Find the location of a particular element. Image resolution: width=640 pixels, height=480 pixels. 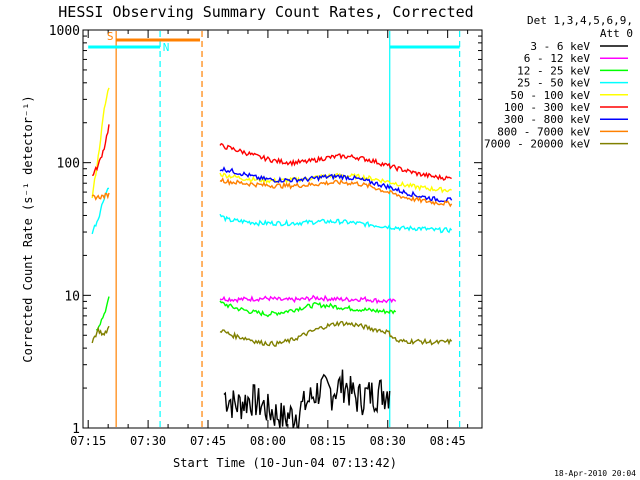

x-tick-label: 08:45 is located at coordinates (448, 441).